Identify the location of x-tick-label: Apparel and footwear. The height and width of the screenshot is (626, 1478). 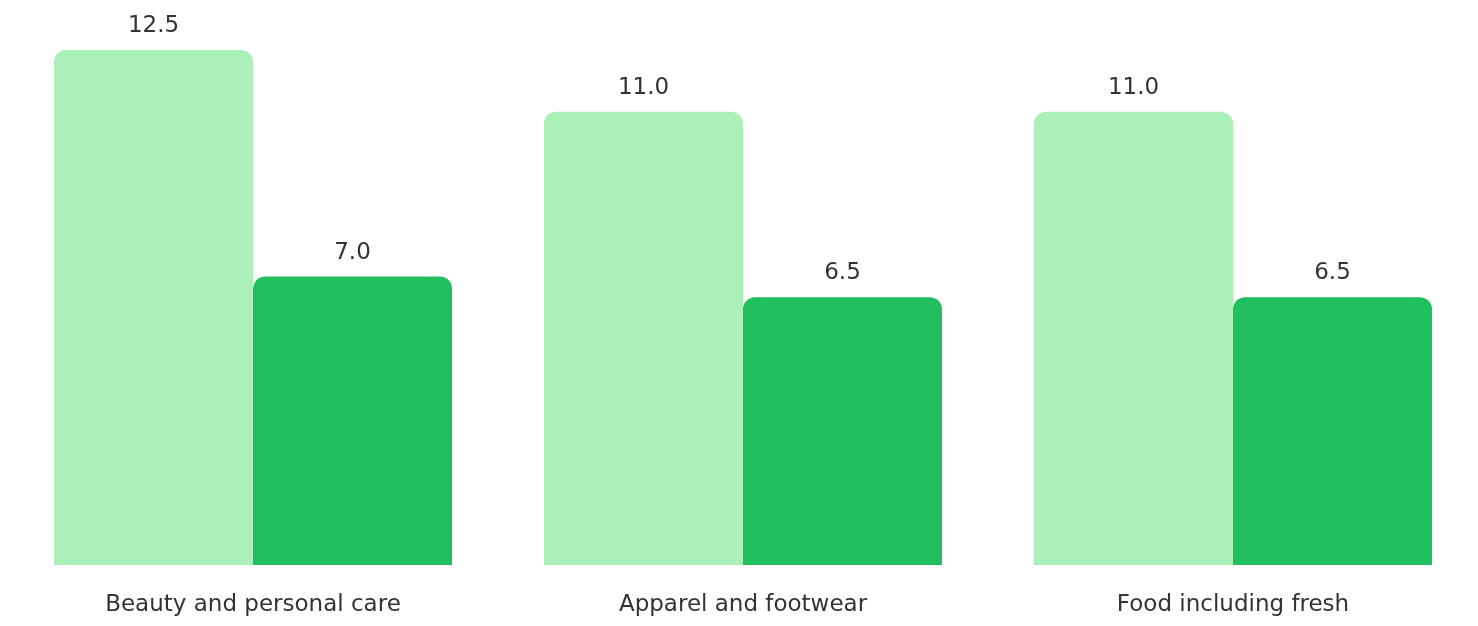
(743, 603).